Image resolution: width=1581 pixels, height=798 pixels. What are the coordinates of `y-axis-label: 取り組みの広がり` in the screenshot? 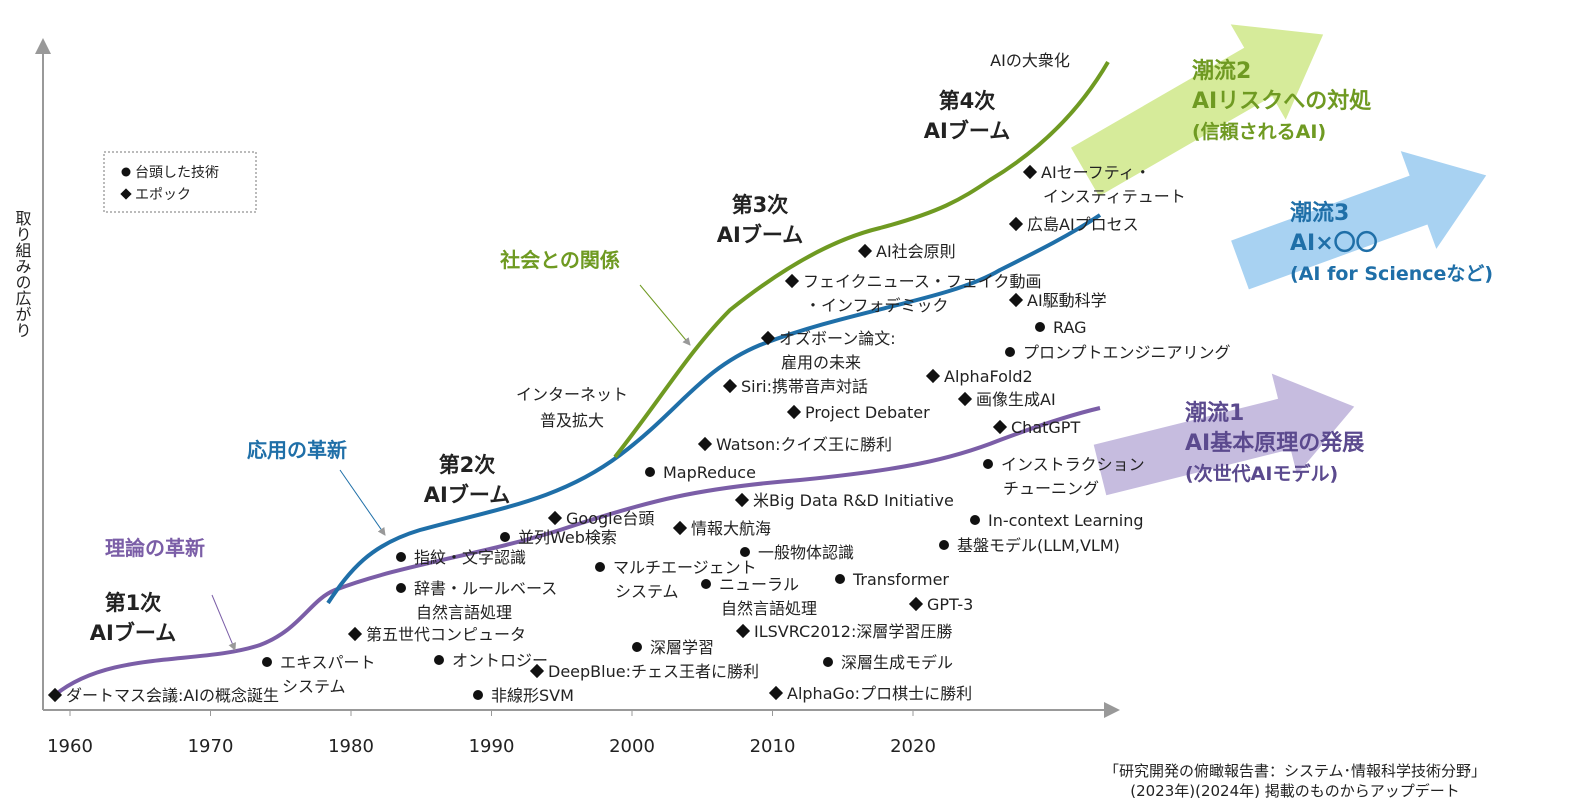 It's located at (22, 274).